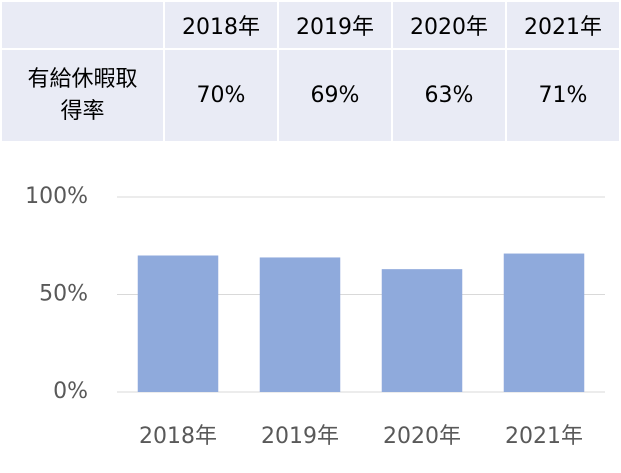 This screenshot has height=473, width=621. What do you see at coordinates (221, 25) in the screenshot?
I see `year-header: 2018年` at bounding box center [221, 25].